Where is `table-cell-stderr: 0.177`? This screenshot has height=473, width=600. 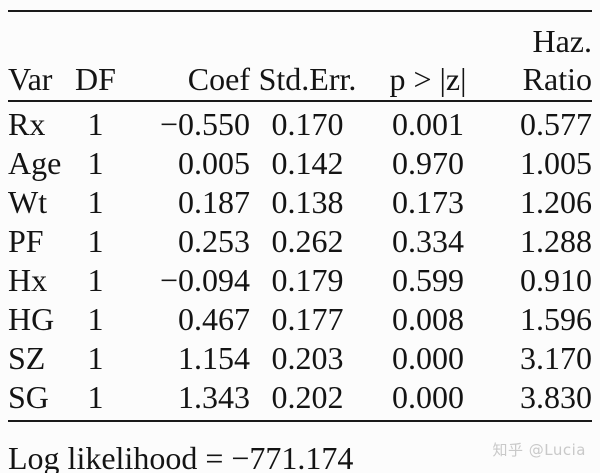 table-cell-stderr: 0.177 is located at coordinates (307, 319).